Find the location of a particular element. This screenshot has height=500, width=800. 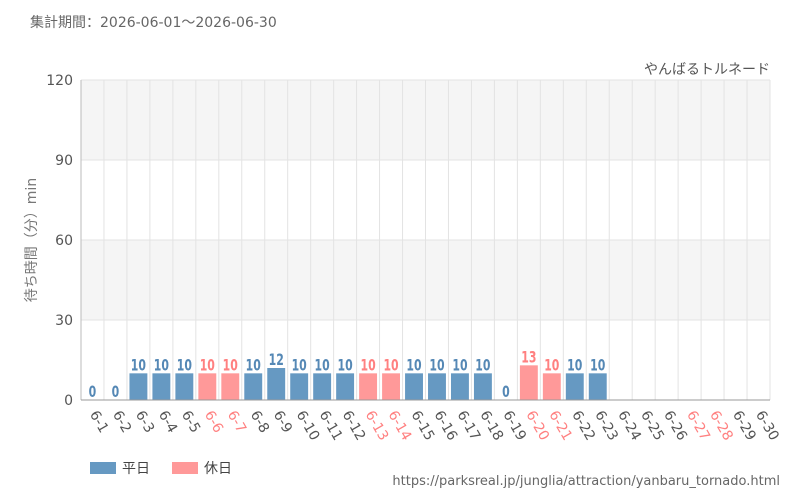

x-tick-label: 6-16 is located at coordinates (446, 426).